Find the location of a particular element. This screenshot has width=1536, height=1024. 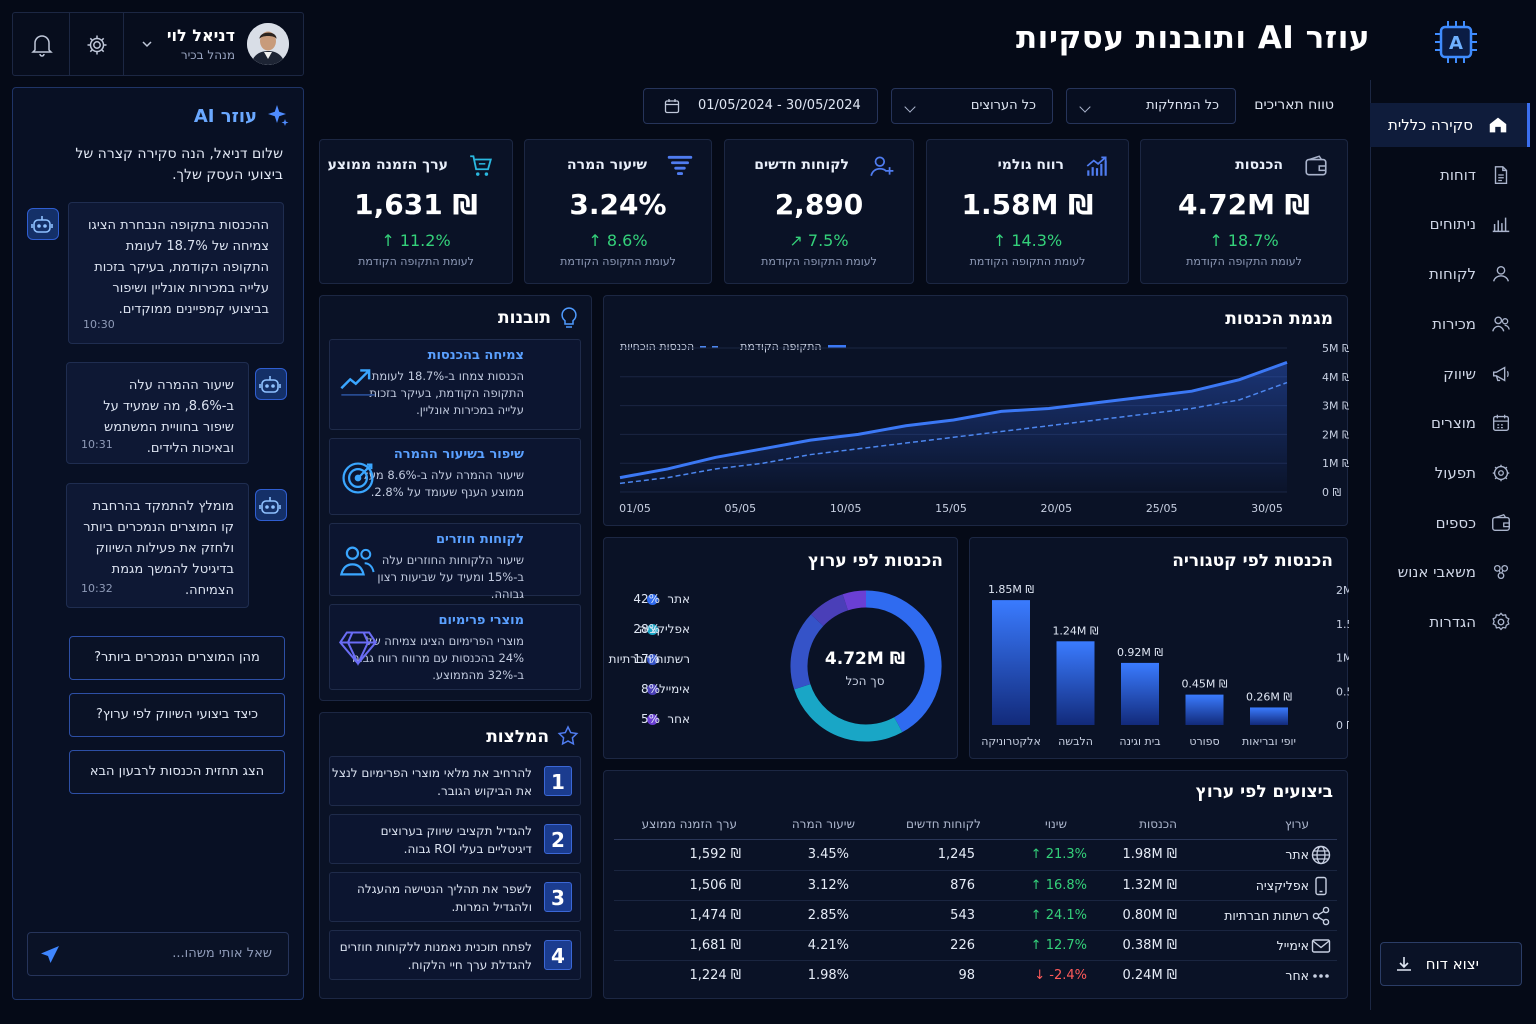

ai-suggestion-button: הצג תחזית הכנסות לרבעון הבא is located at coordinates (177, 772).